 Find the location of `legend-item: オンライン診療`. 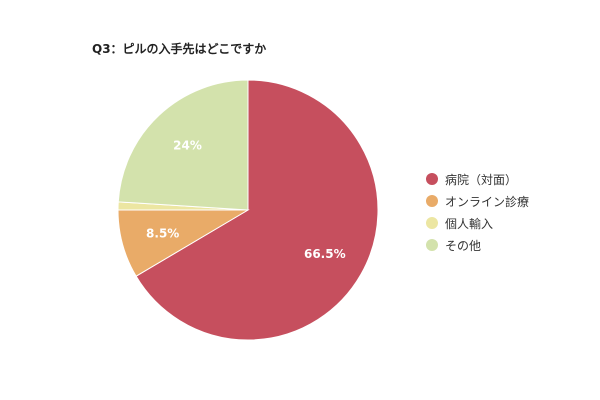

legend-item: オンライン診療 is located at coordinates (477, 201).